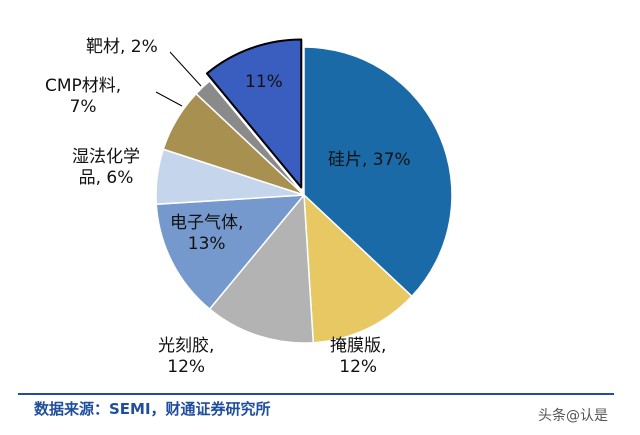 The width and height of the screenshot is (640, 435). Describe the element at coordinates (369, 160) in the screenshot. I see `data-label-硅片: 硅片, 37%` at that location.